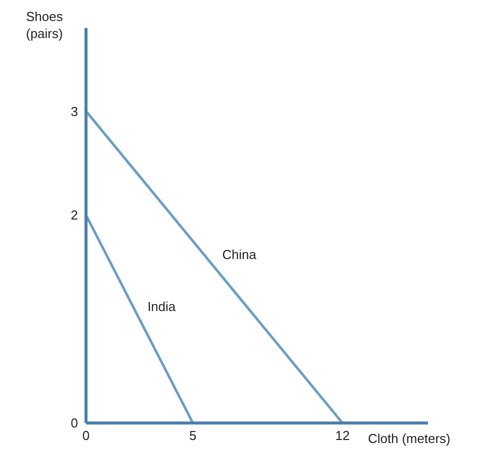 The image size is (497, 468). I want to click on x-tick-label: 5, so click(192, 436).